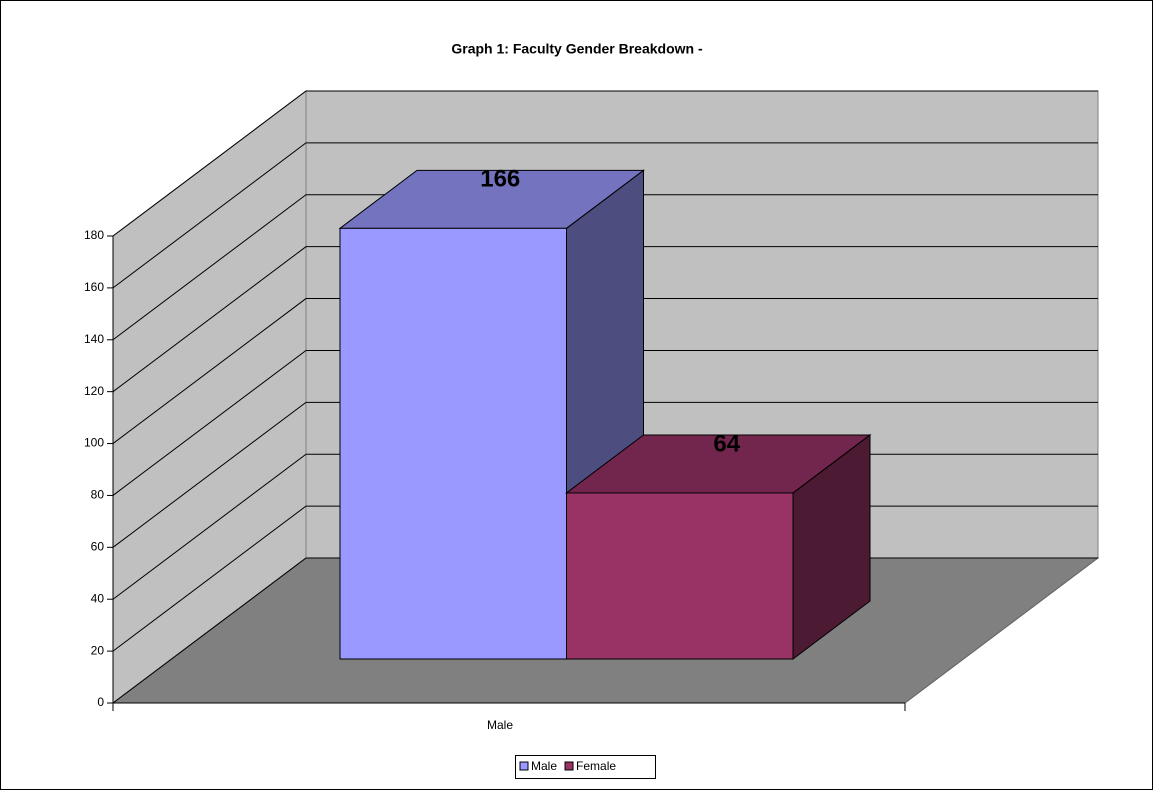 Image resolution: width=1154 pixels, height=791 pixels. What do you see at coordinates (94, 339) in the screenshot?
I see `y-tick-label: 140` at bounding box center [94, 339].